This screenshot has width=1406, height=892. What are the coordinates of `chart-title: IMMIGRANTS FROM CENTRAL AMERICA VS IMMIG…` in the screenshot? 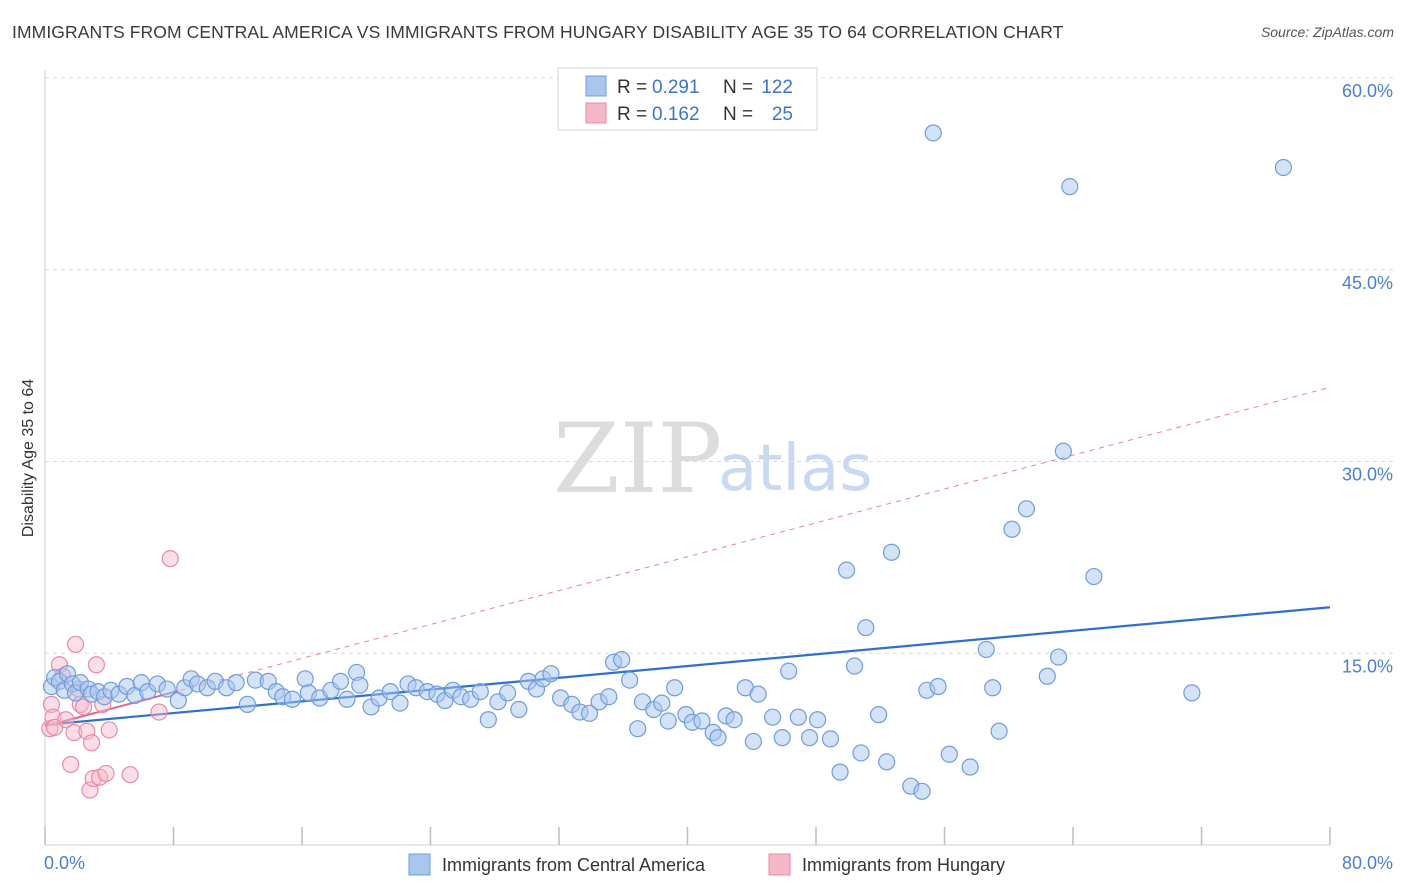 It's located at (538, 32).